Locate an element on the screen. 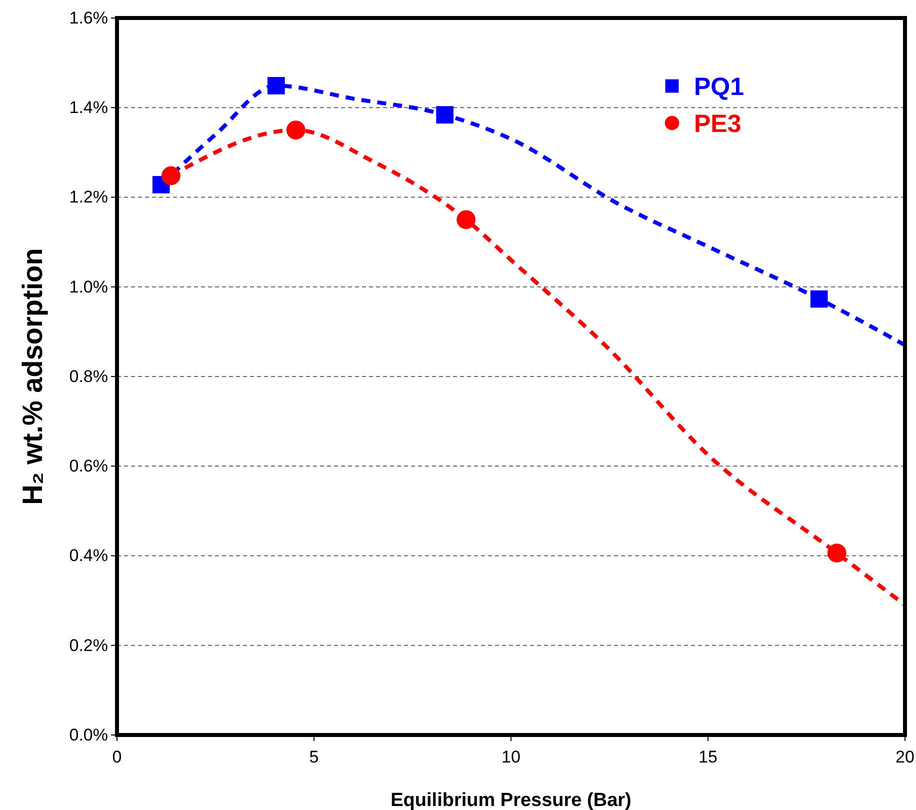 The height and width of the screenshot is (810, 916). y-tick-label: 0.4% is located at coordinates (88, 556).